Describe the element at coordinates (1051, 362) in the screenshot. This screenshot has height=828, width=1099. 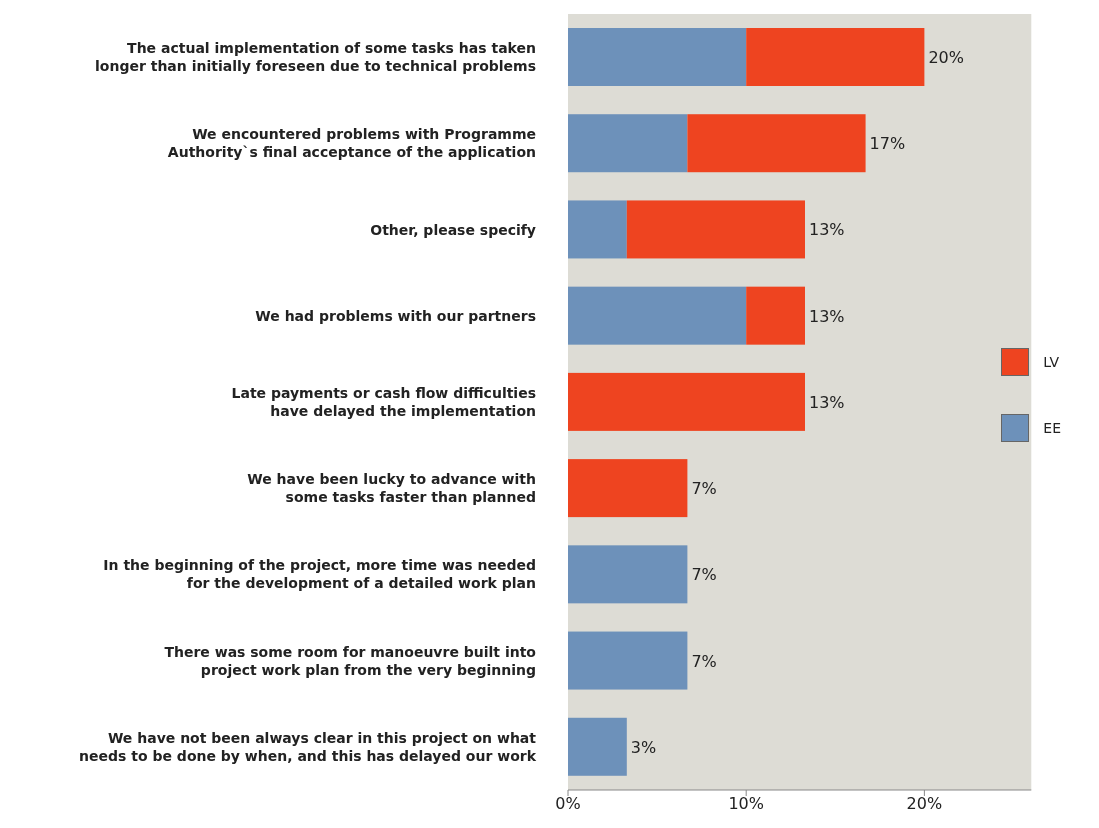
I see `legend-label: LV` at that location.